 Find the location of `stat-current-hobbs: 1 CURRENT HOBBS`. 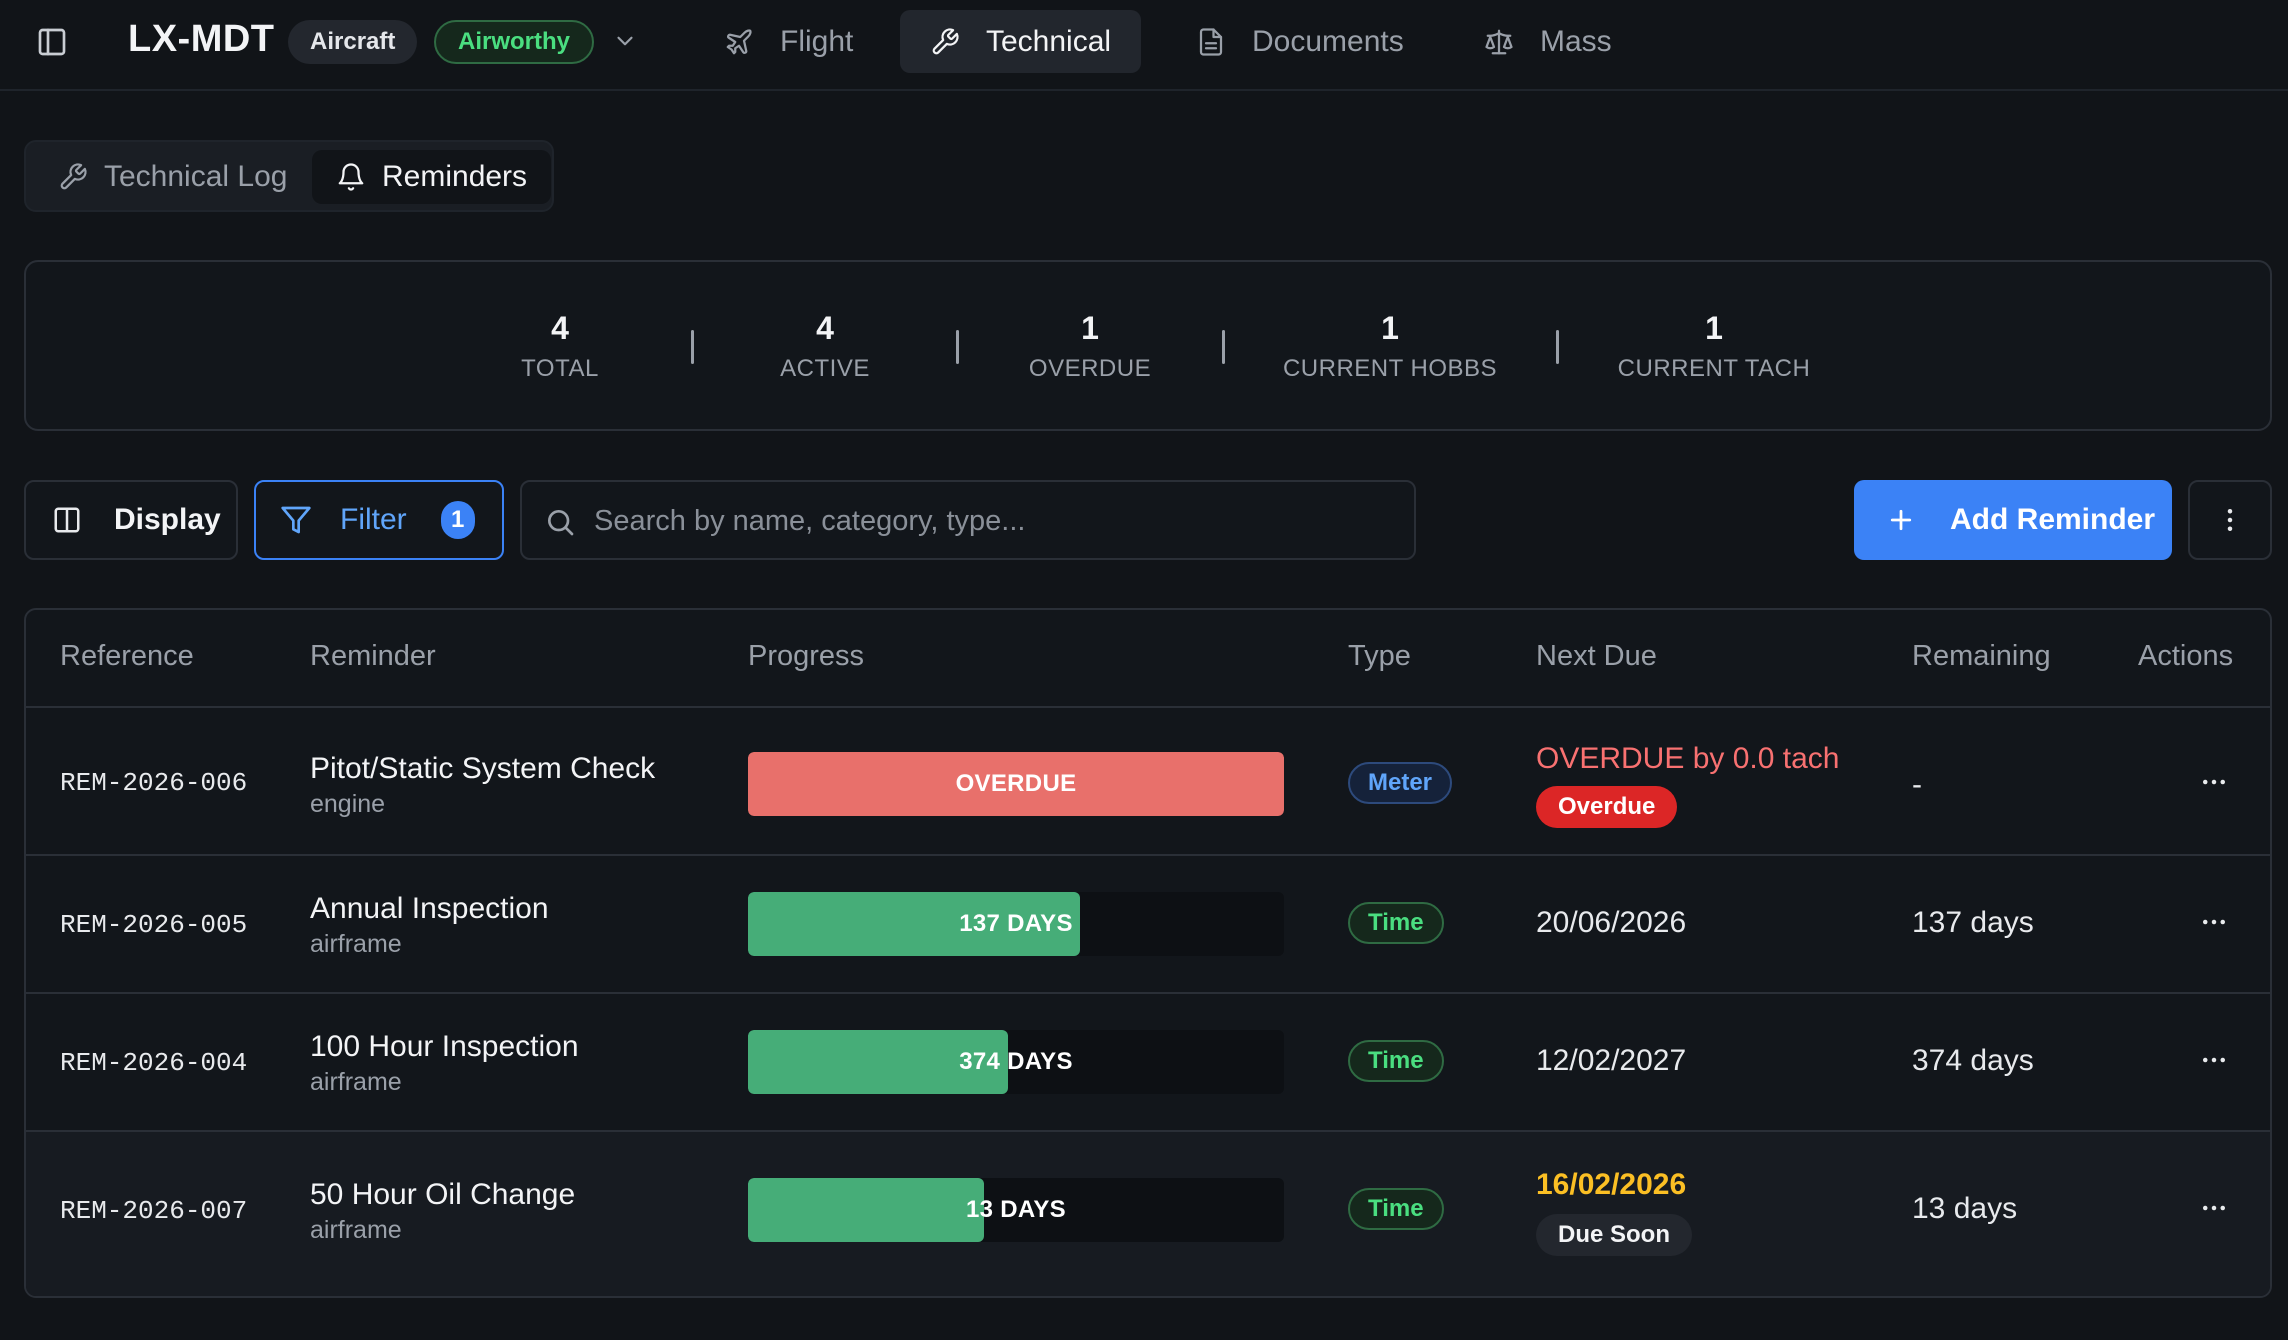

stat-current-hobbs: 1 CURRENT HOBBS is located at coordinates (1390, 346).